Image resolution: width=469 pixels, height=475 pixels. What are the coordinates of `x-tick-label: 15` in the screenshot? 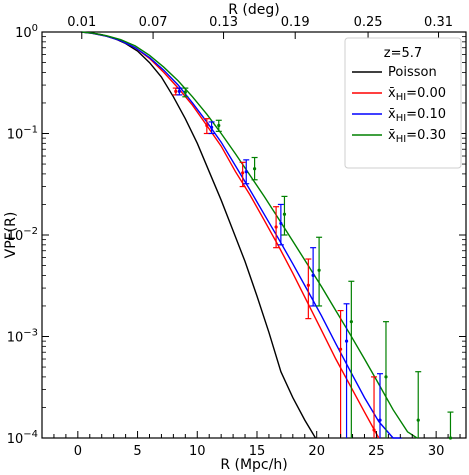 It's located at (257, 451).